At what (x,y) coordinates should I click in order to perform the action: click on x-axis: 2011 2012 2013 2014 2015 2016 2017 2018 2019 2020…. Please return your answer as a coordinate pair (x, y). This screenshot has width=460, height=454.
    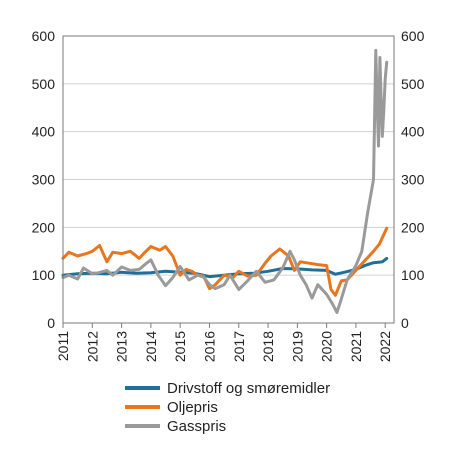
    Looking at the image, I should click on (224, 342).